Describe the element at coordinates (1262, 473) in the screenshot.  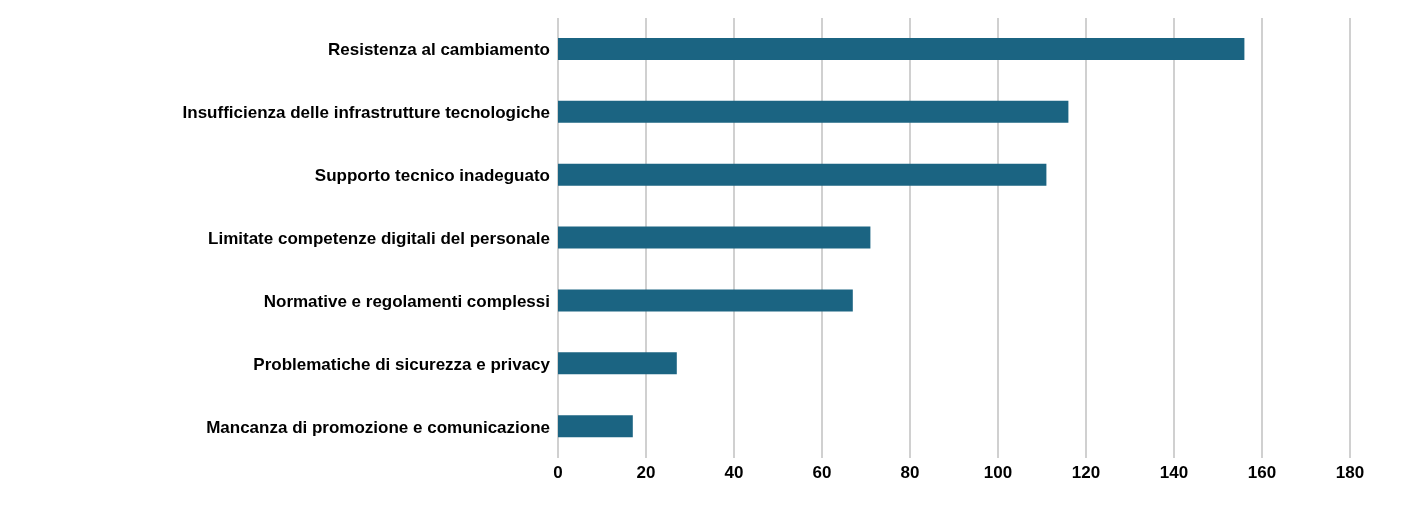
I see `x-tick-label: 160` at that location.